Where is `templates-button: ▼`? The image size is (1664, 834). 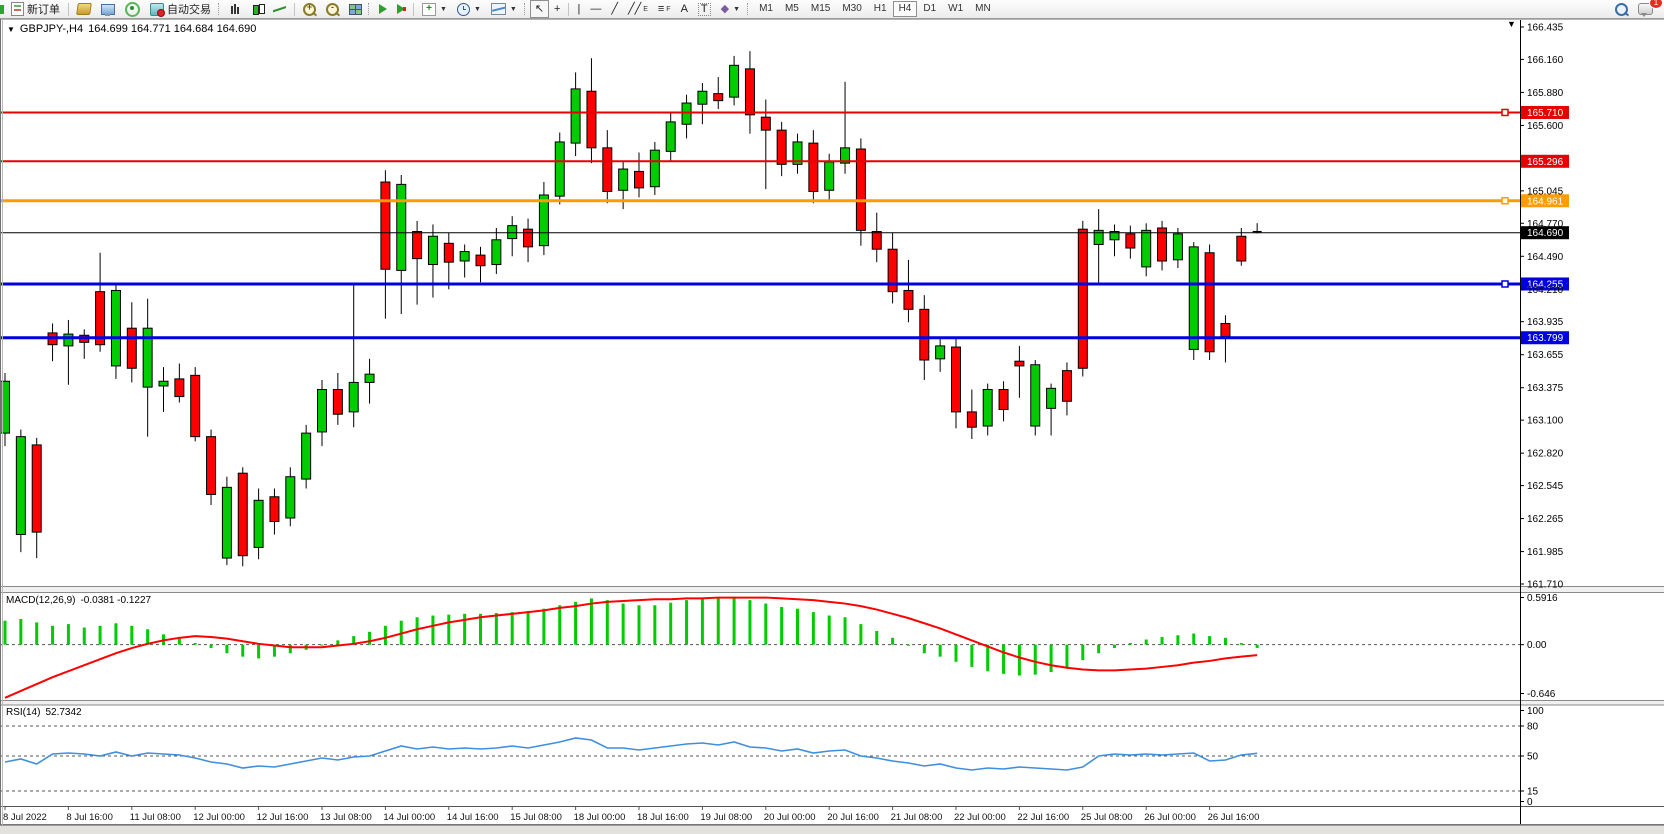 templates-button: ▼ is located at coordinates (504, 9).